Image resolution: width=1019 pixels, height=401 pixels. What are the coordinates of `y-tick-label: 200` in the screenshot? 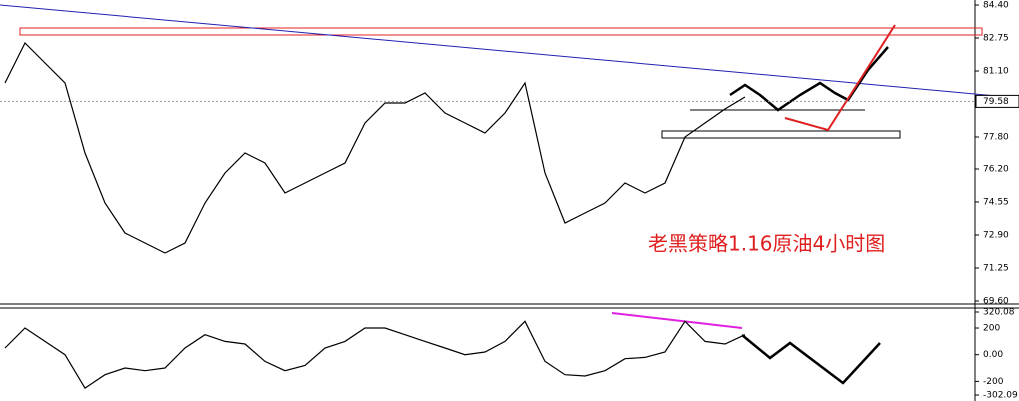 It's located at (991, 329).